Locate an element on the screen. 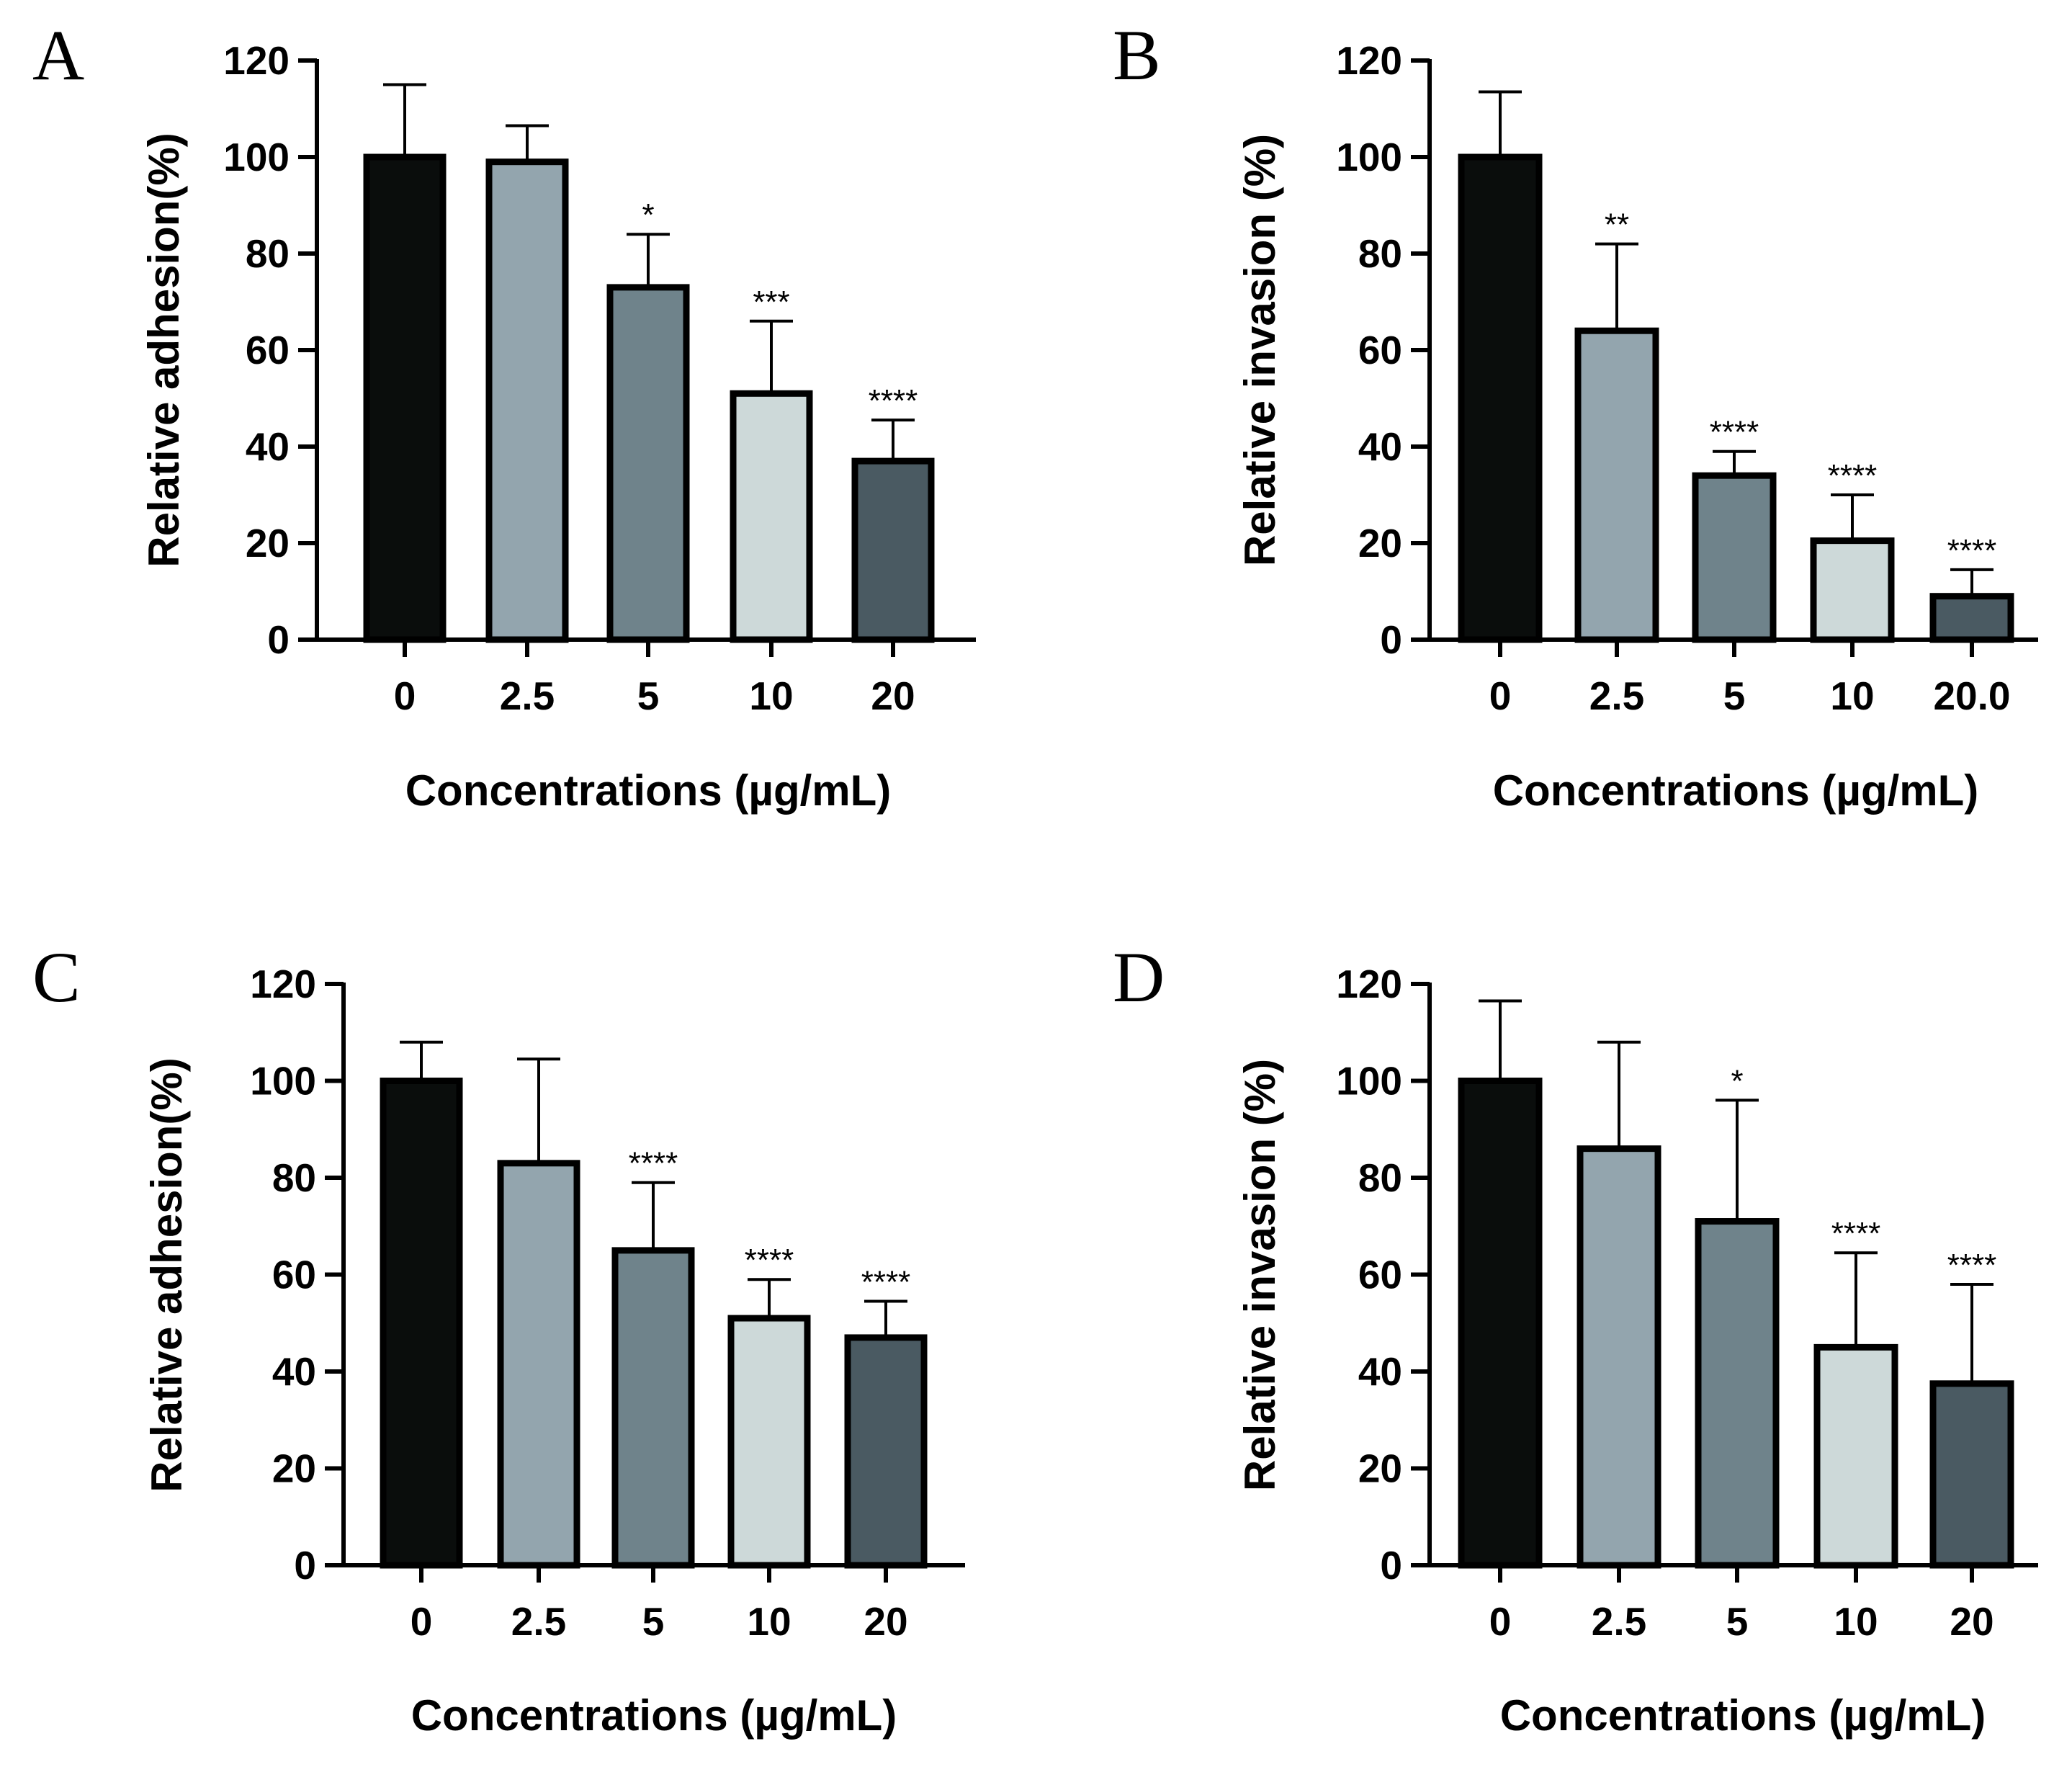 This screenshot has height=1772, width=2072. significance-label: *** is located at coordinates (771, 302).